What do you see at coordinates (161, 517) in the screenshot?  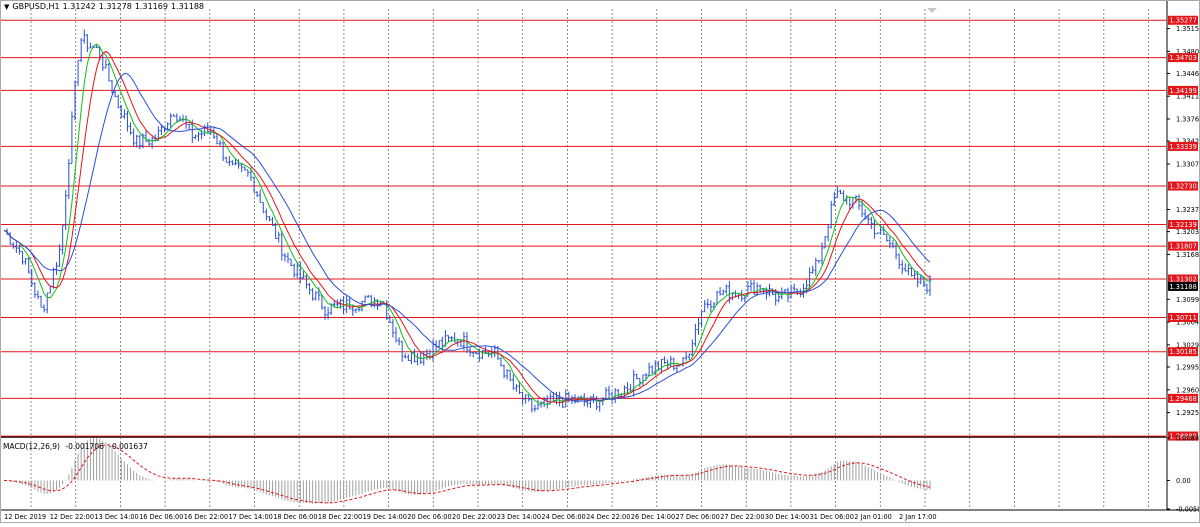 I see `time-label: 16 Dec 06:00` at bounding box center [161, 517].